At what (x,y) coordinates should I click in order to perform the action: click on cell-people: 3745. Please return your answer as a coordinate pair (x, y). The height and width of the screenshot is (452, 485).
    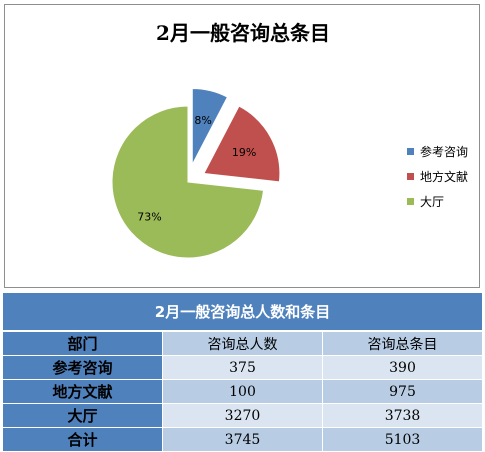
    Looking at the image, I should click on (242, 439).